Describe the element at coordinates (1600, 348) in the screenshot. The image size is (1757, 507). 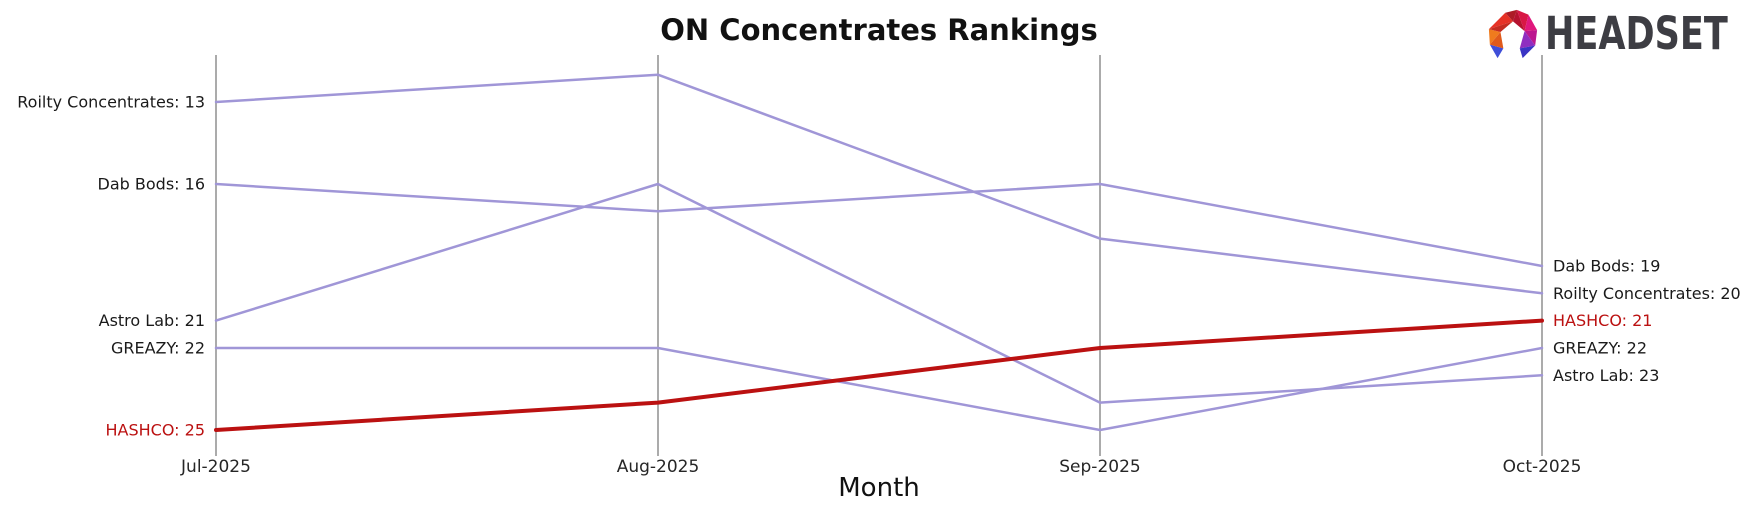
I see `series-end-label-greazy: GREAZY: 22` at that location.